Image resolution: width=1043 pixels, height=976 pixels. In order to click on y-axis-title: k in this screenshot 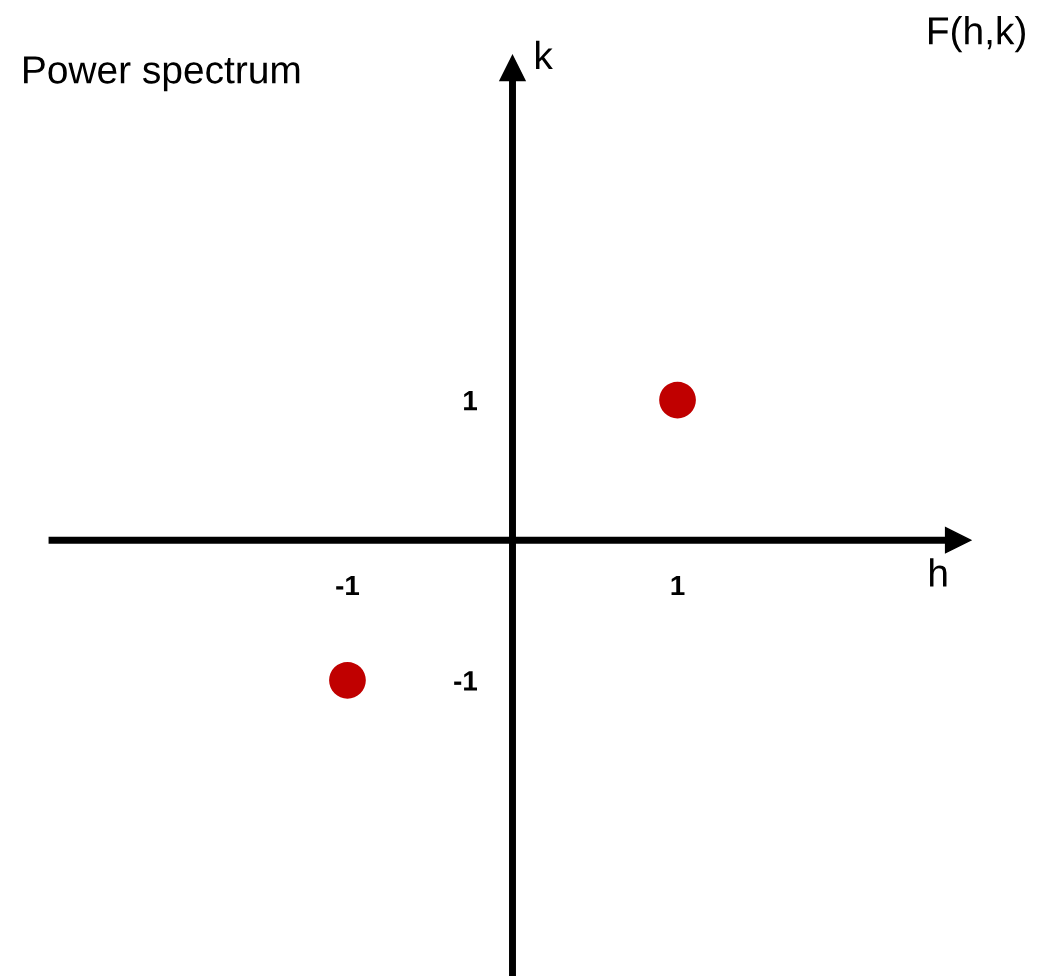, I will do `click(544, 54)`.